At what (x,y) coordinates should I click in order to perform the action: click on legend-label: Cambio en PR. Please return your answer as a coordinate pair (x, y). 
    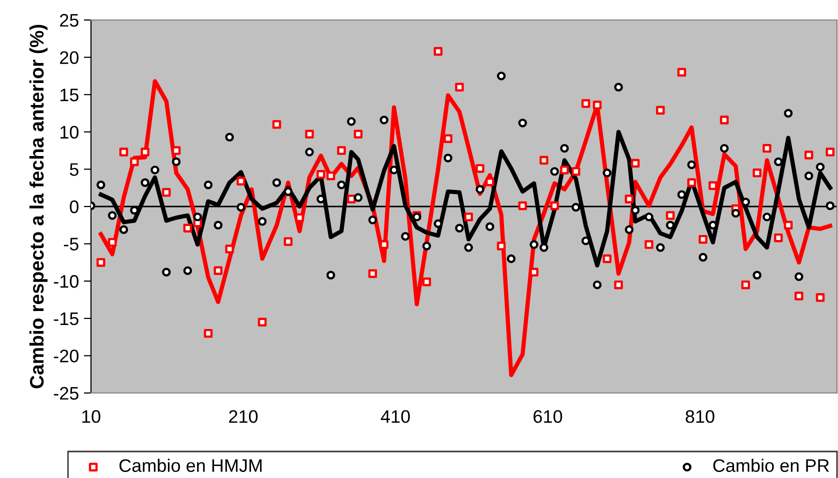
    Looking at the image, I should click on (771, 465).